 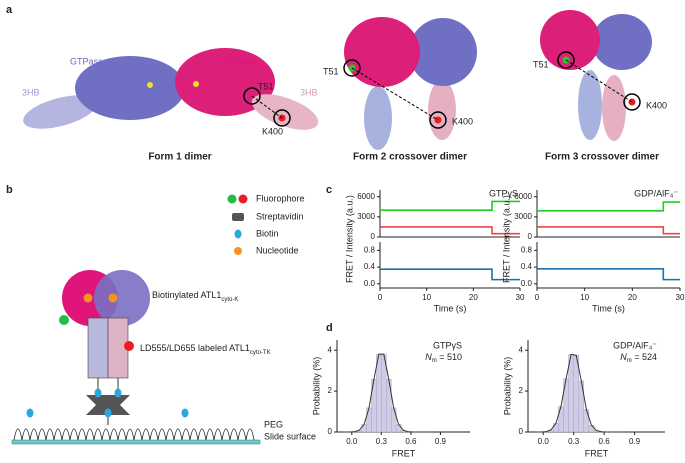 What do you see at coordinates (136, 442) in the screenshot?
I see `slide` at bounding box center [136, 442].